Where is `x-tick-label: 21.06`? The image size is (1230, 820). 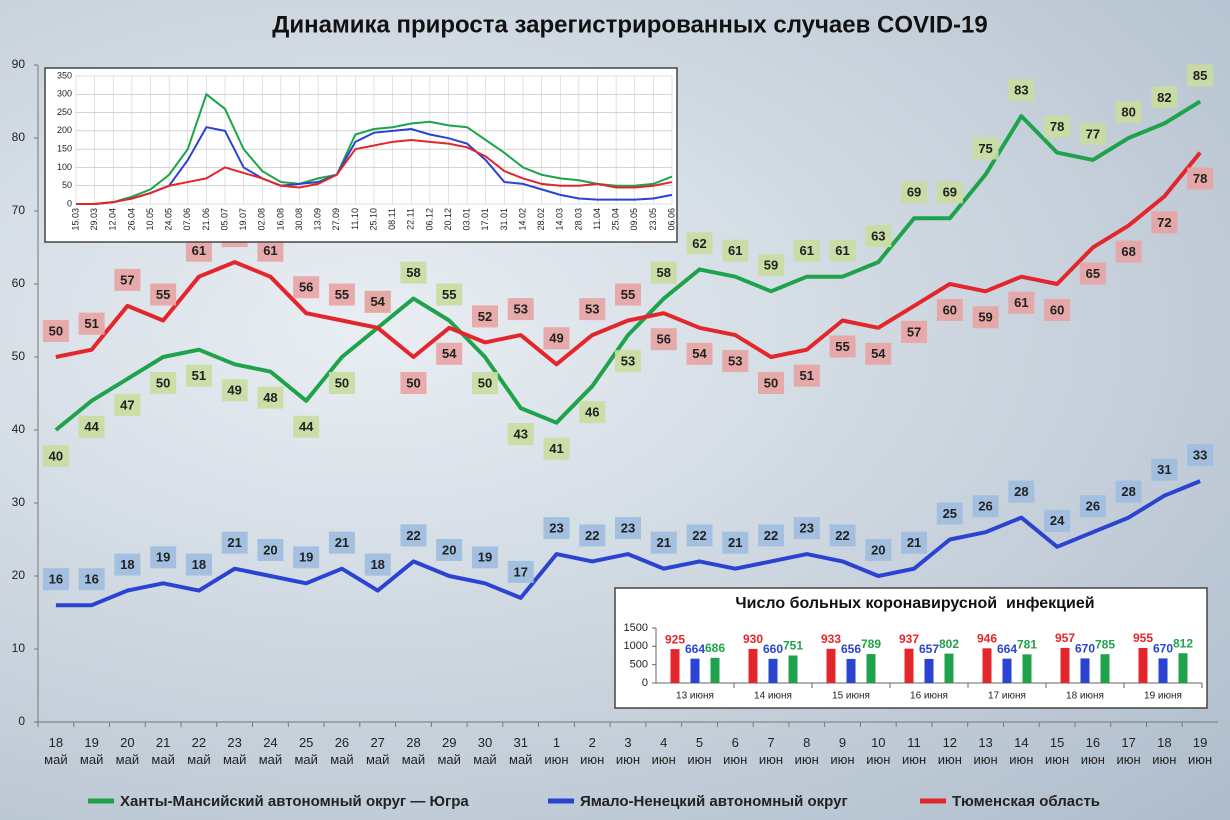 x-tick-label: 21.06 is located at coordinates (206, 219).